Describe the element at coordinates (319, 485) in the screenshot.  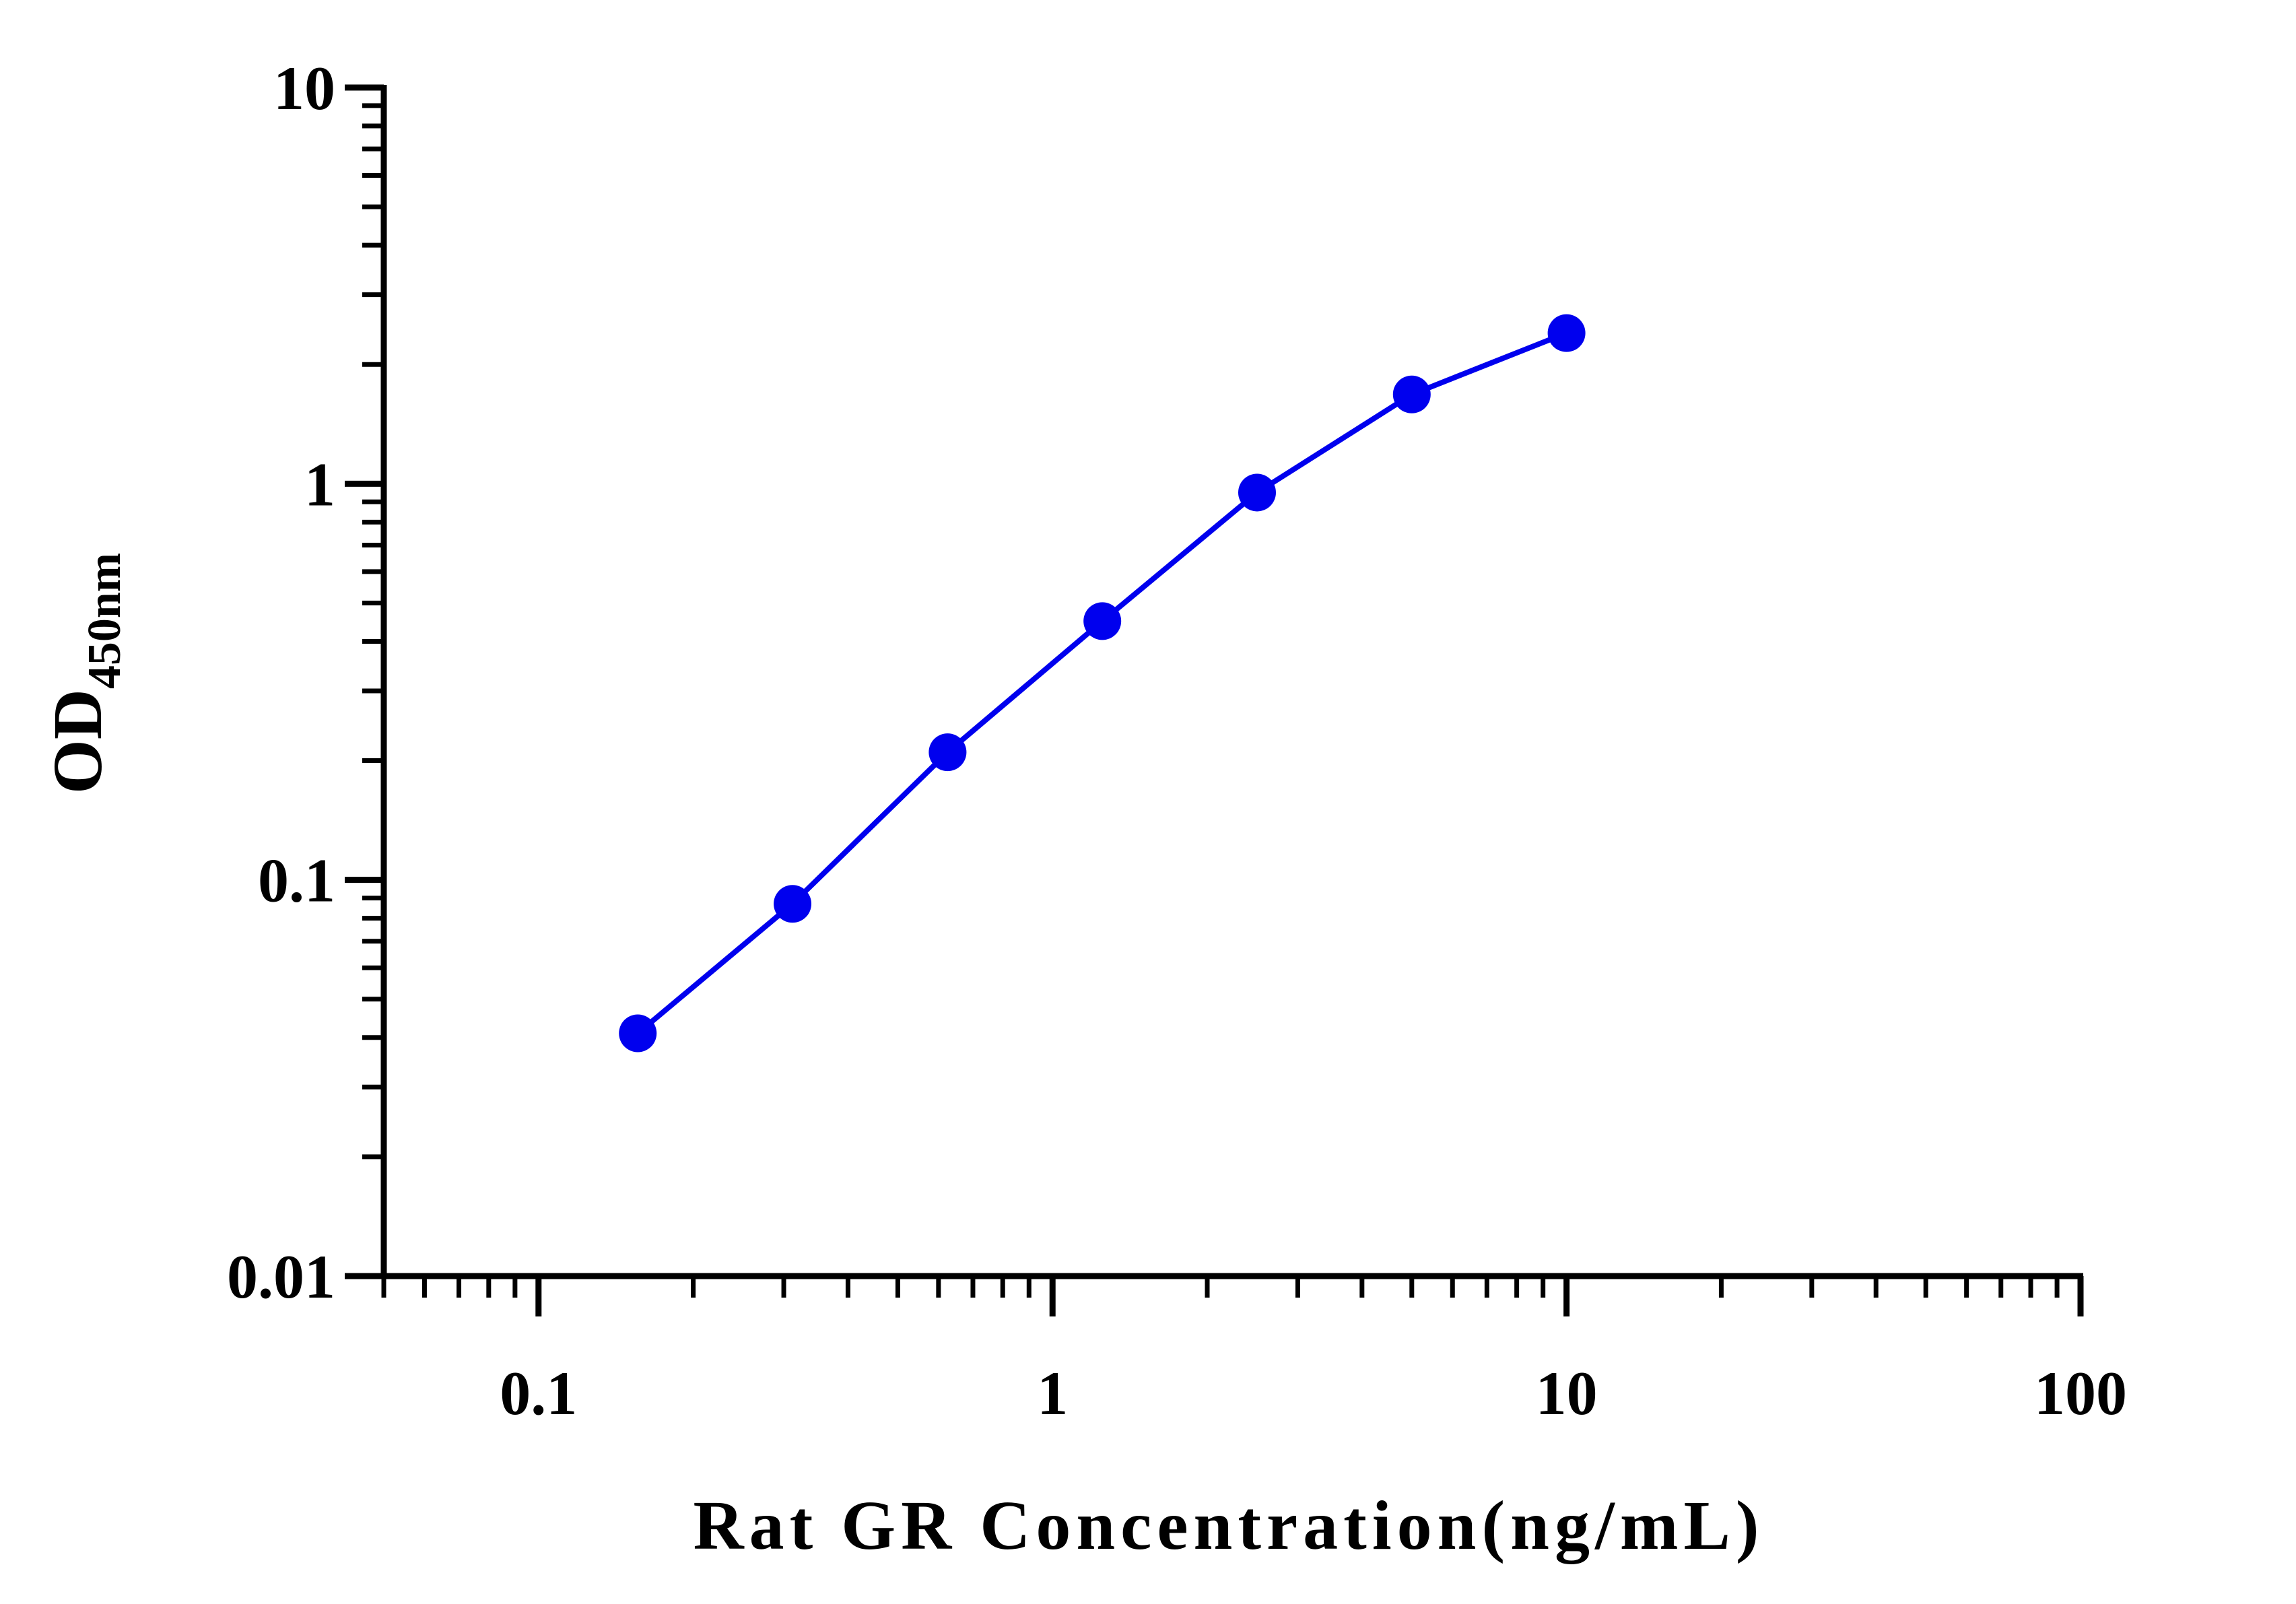
I see `y-tick-label: 1` at that location.